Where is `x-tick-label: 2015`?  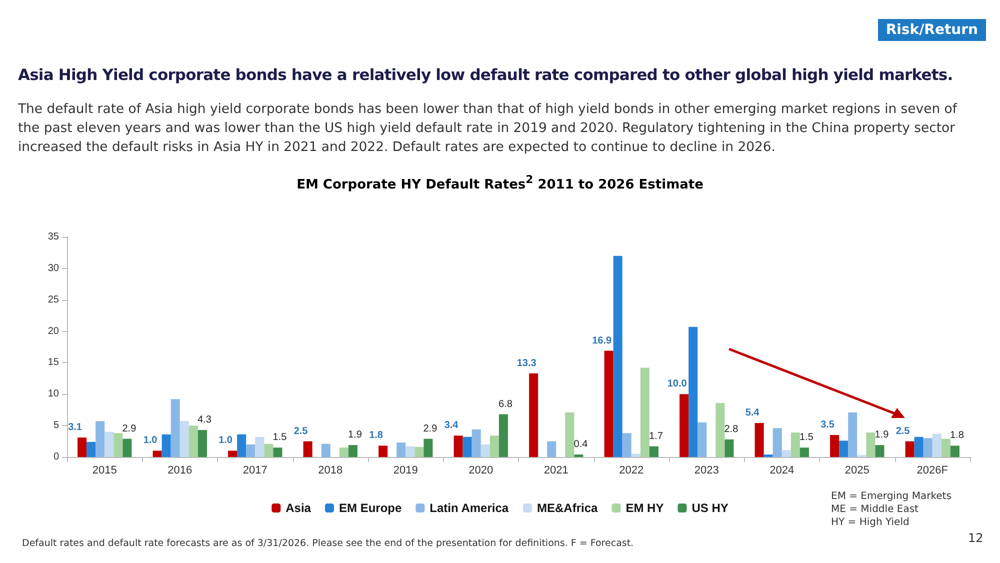 x-tick-label: 2015 is located at coordinates (104, 470).